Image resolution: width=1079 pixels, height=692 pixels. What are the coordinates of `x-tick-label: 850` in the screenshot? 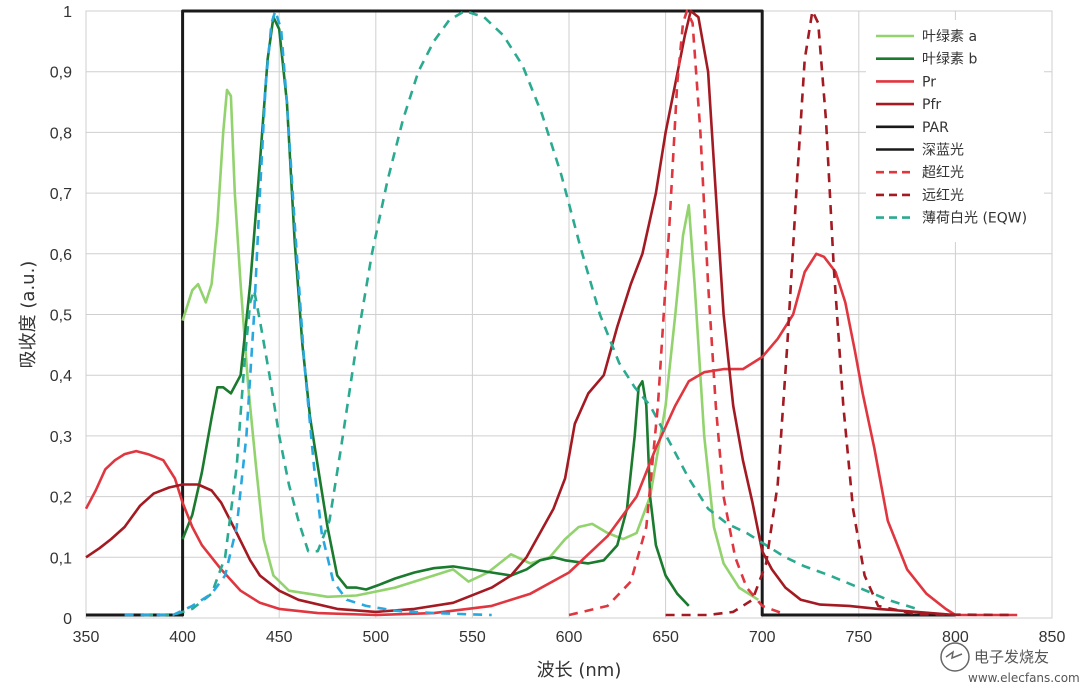 It's located at (1052, 637).